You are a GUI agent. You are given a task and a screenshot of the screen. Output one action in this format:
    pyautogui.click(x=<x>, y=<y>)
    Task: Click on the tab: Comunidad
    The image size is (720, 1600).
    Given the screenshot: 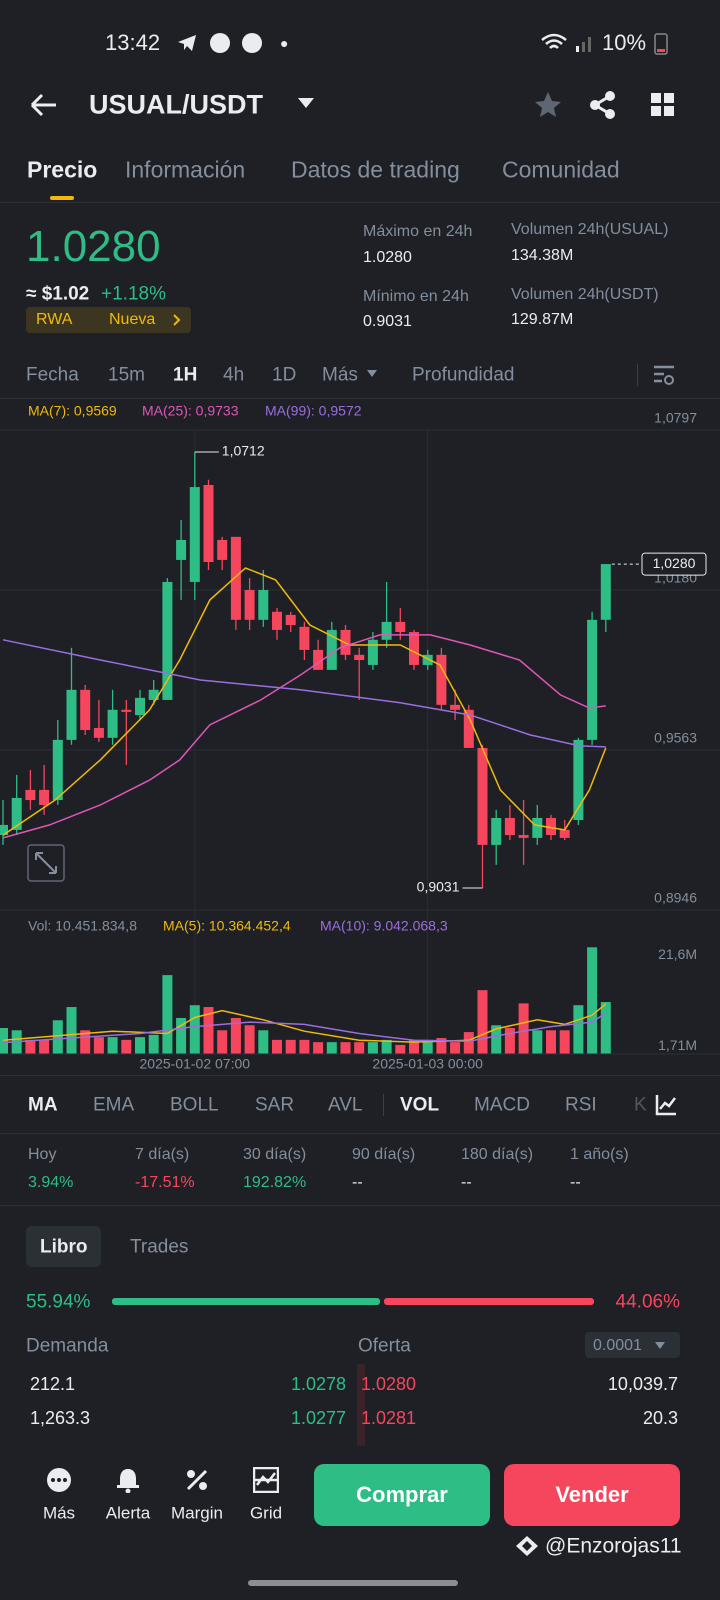 What is the action you would take?
    pyautogui.click(x=561, y=169)
    